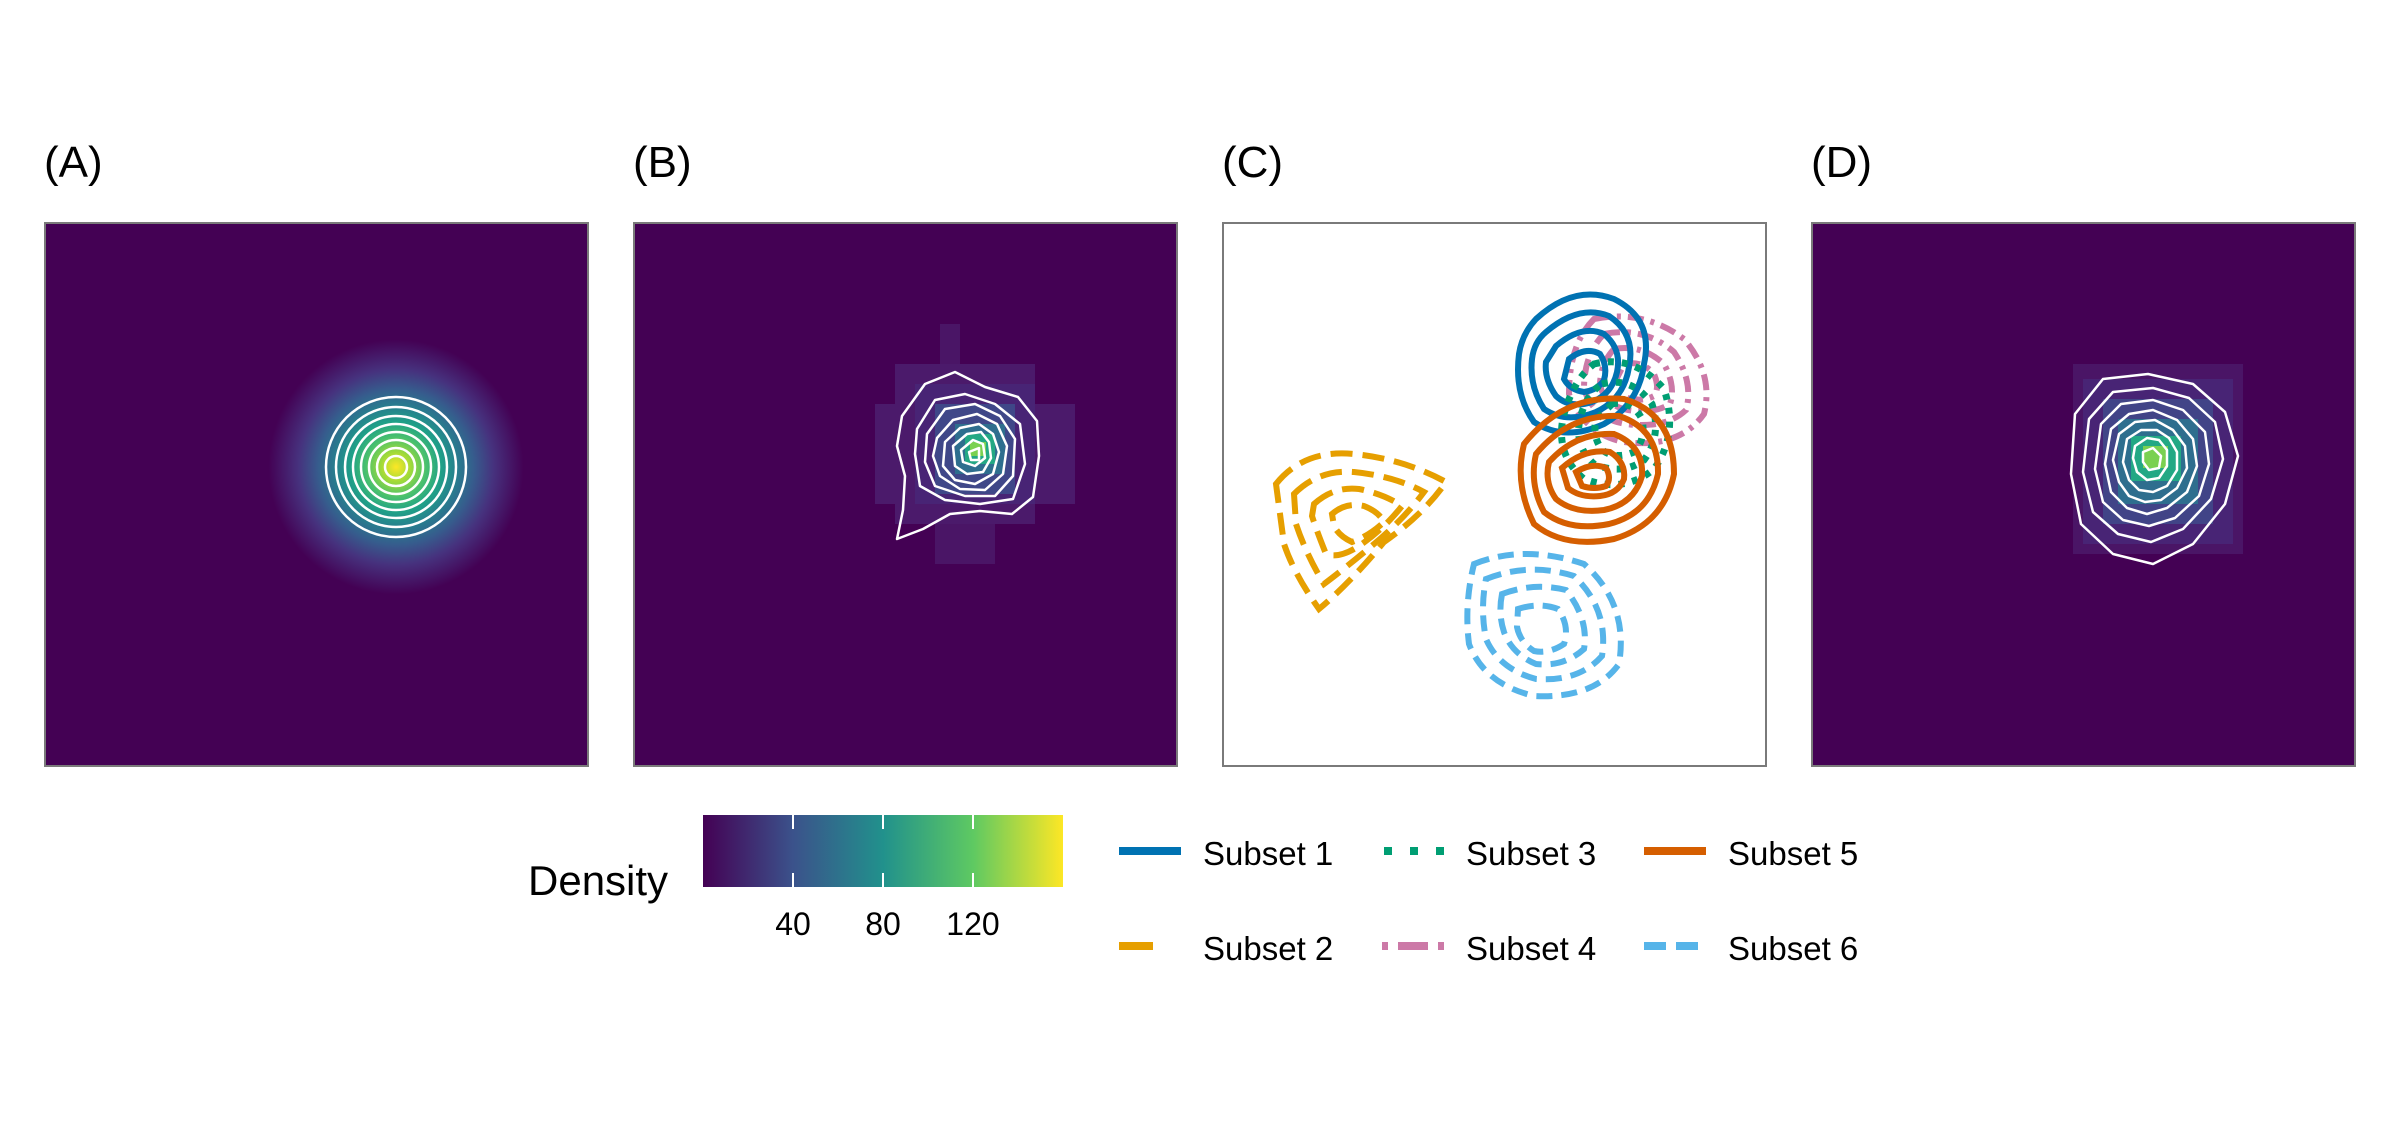  Describe the element at coordinates (1494, 494) in the screenshot. I see `panel-c-subset-contours` at that location.